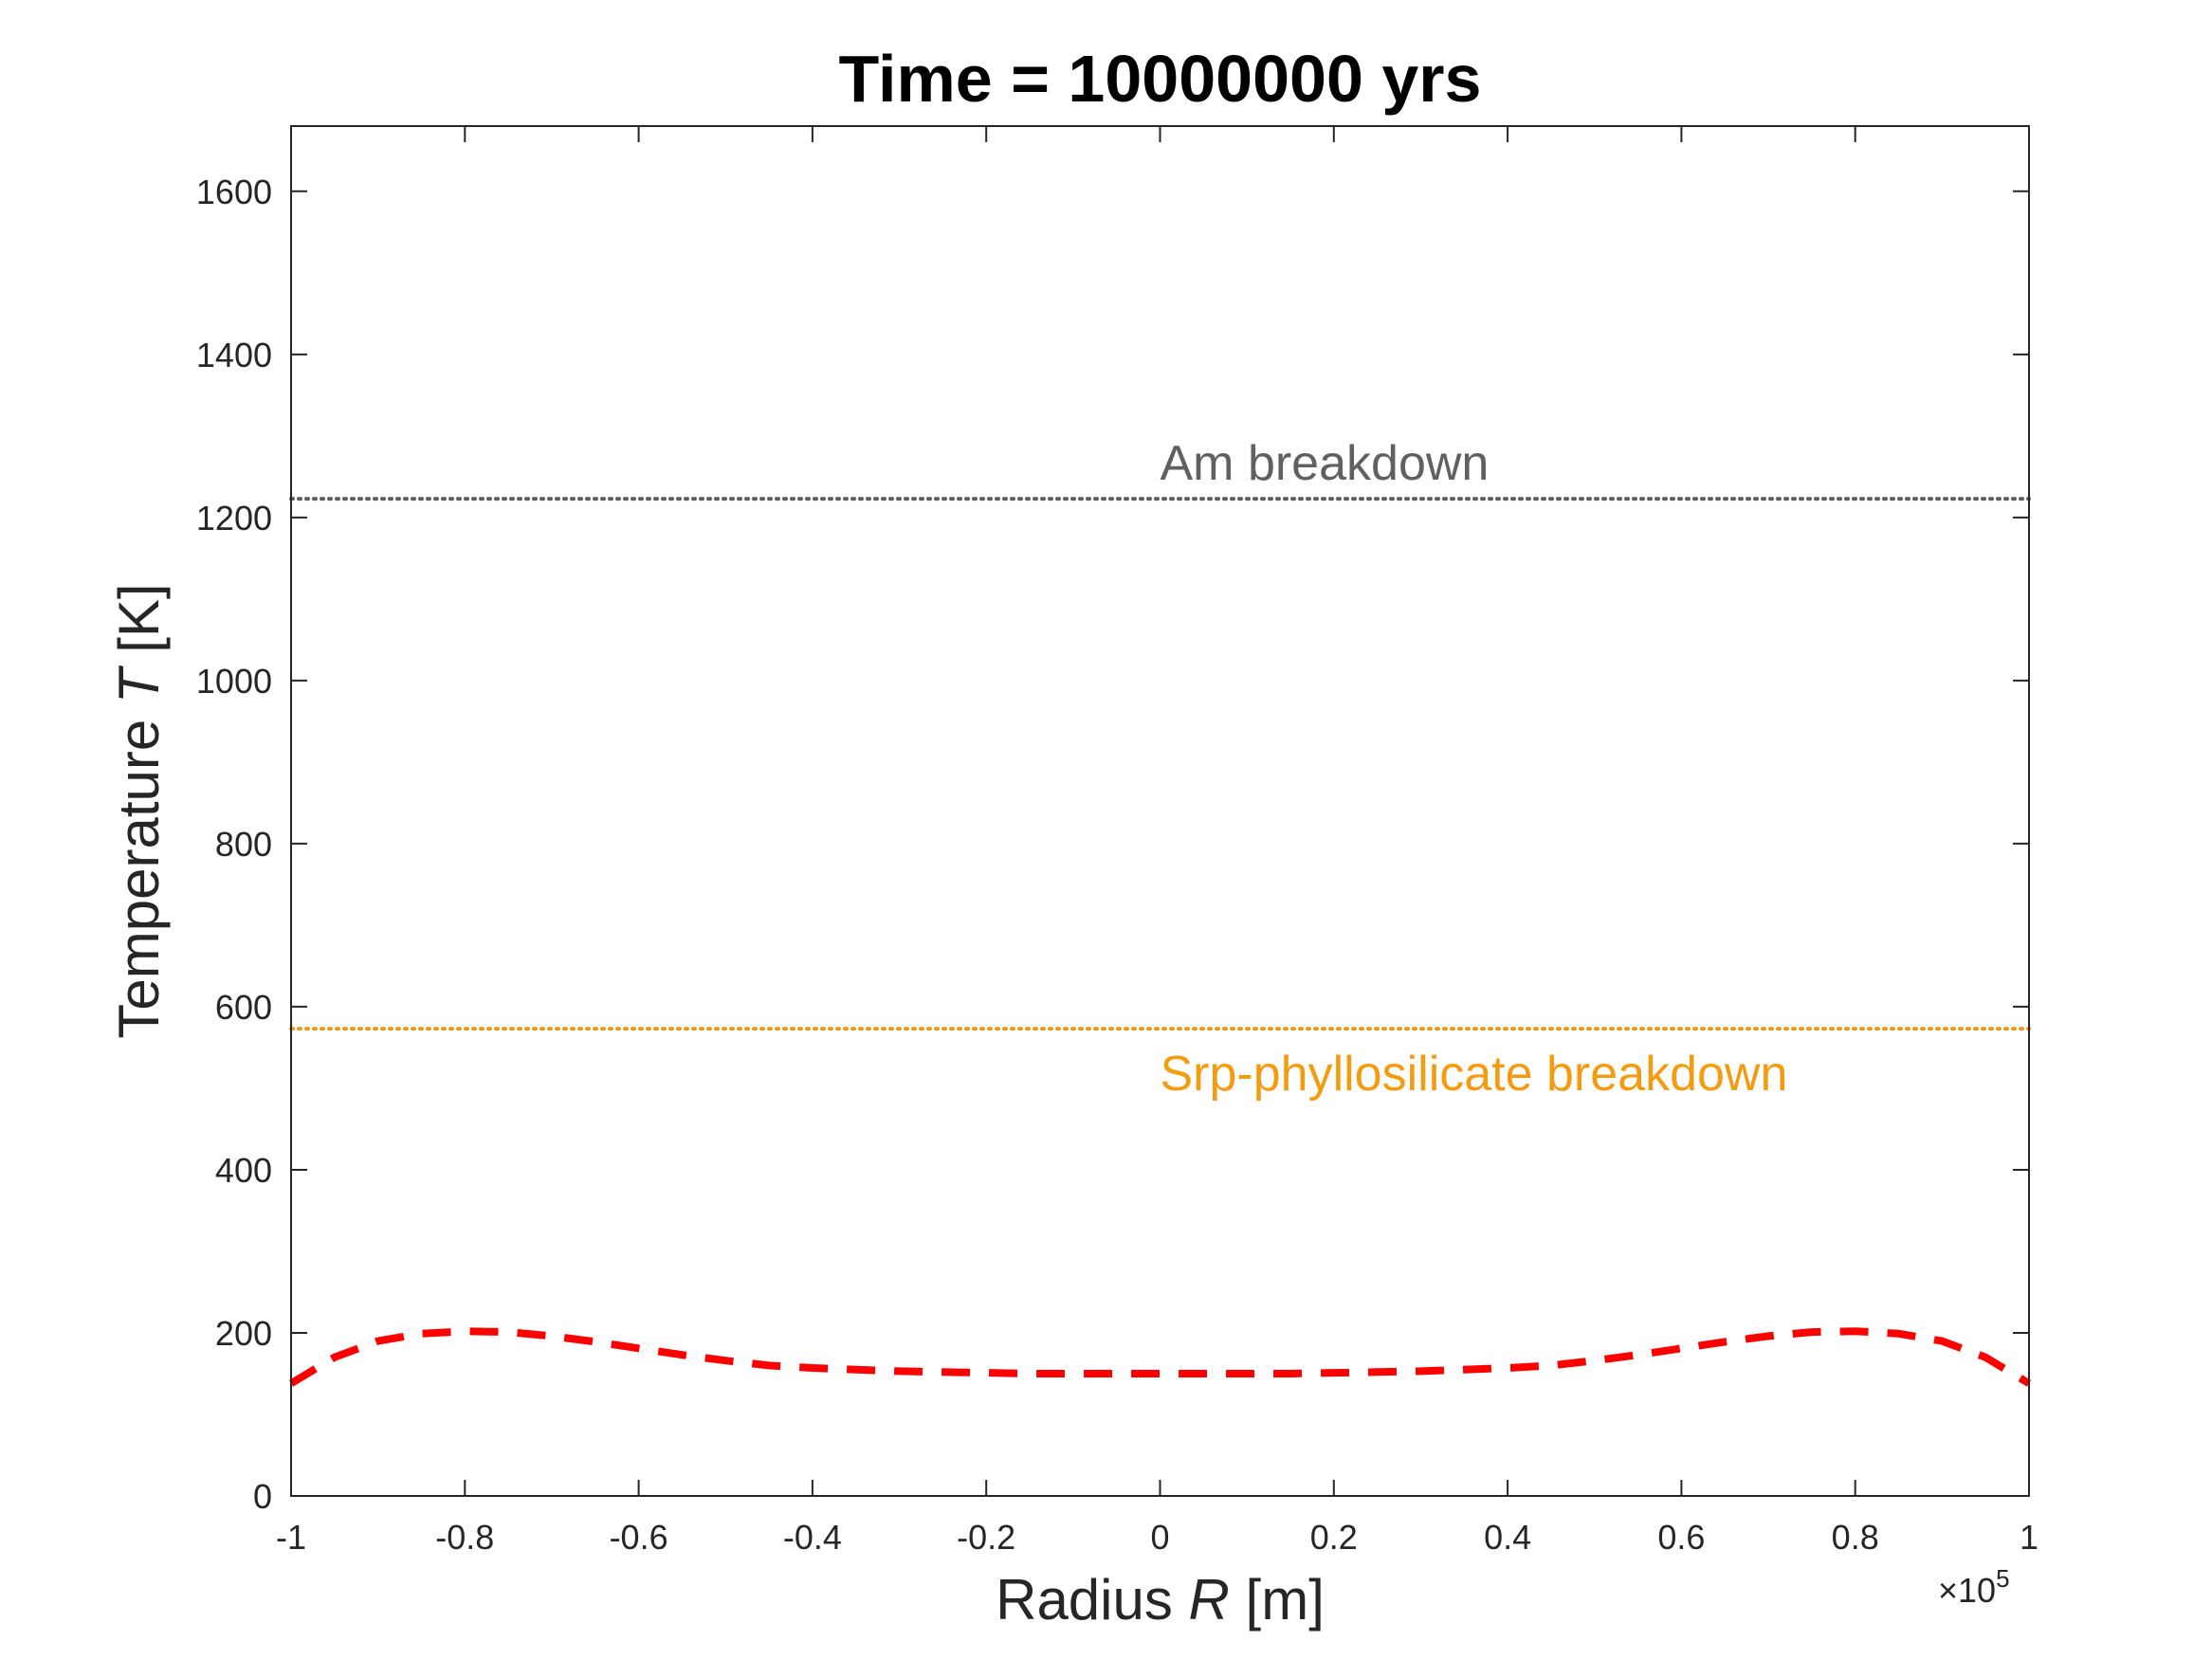  What do you see at coordinates (986, 1537) in the screenshot?
I see `x-tick-label: -0.2` at bounding box center [986, 1537].